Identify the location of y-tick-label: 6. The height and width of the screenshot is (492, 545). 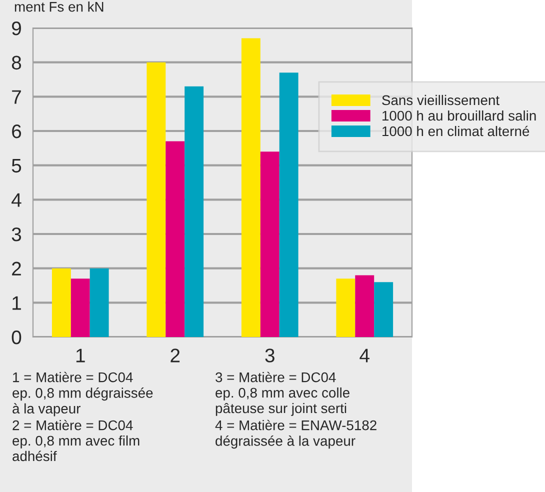
(17, 131).